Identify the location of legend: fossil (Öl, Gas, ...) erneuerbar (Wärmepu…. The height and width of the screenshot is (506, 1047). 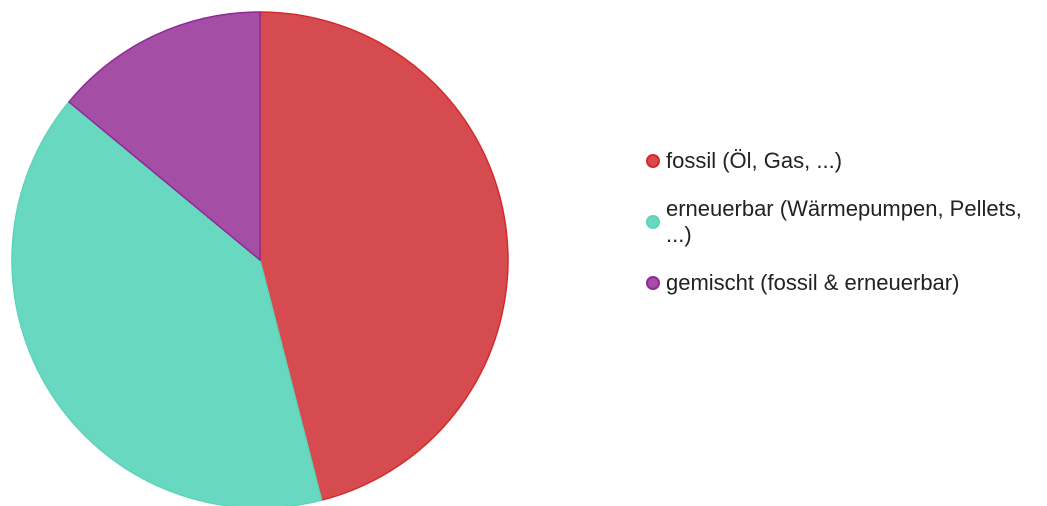
(846, 233).